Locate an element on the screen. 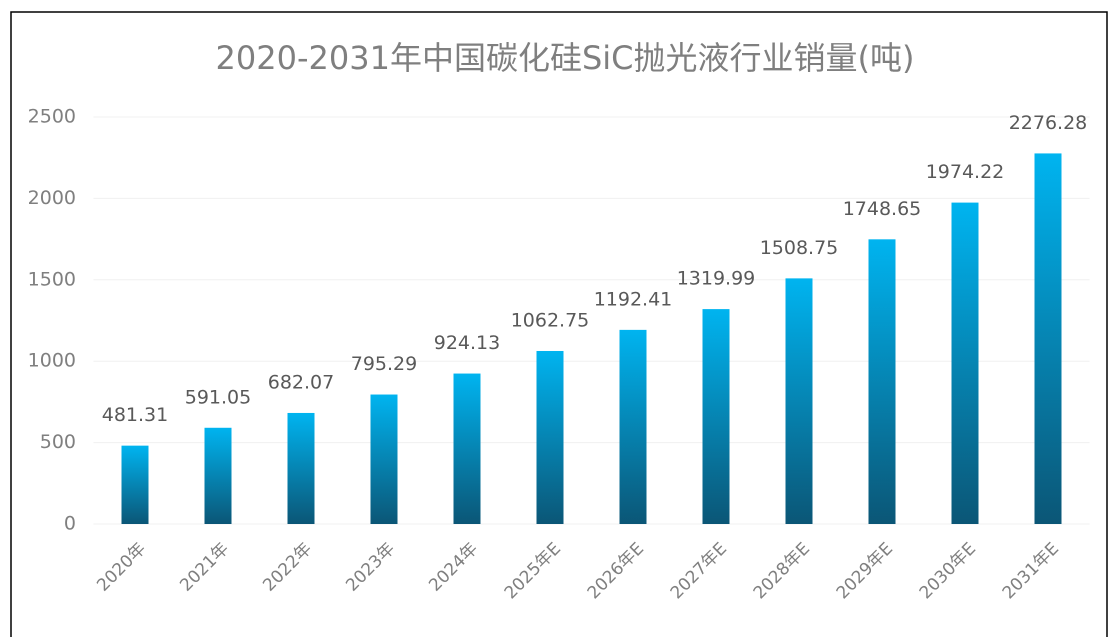  data-label: 1974.22 is located at coordinates (965, 172).